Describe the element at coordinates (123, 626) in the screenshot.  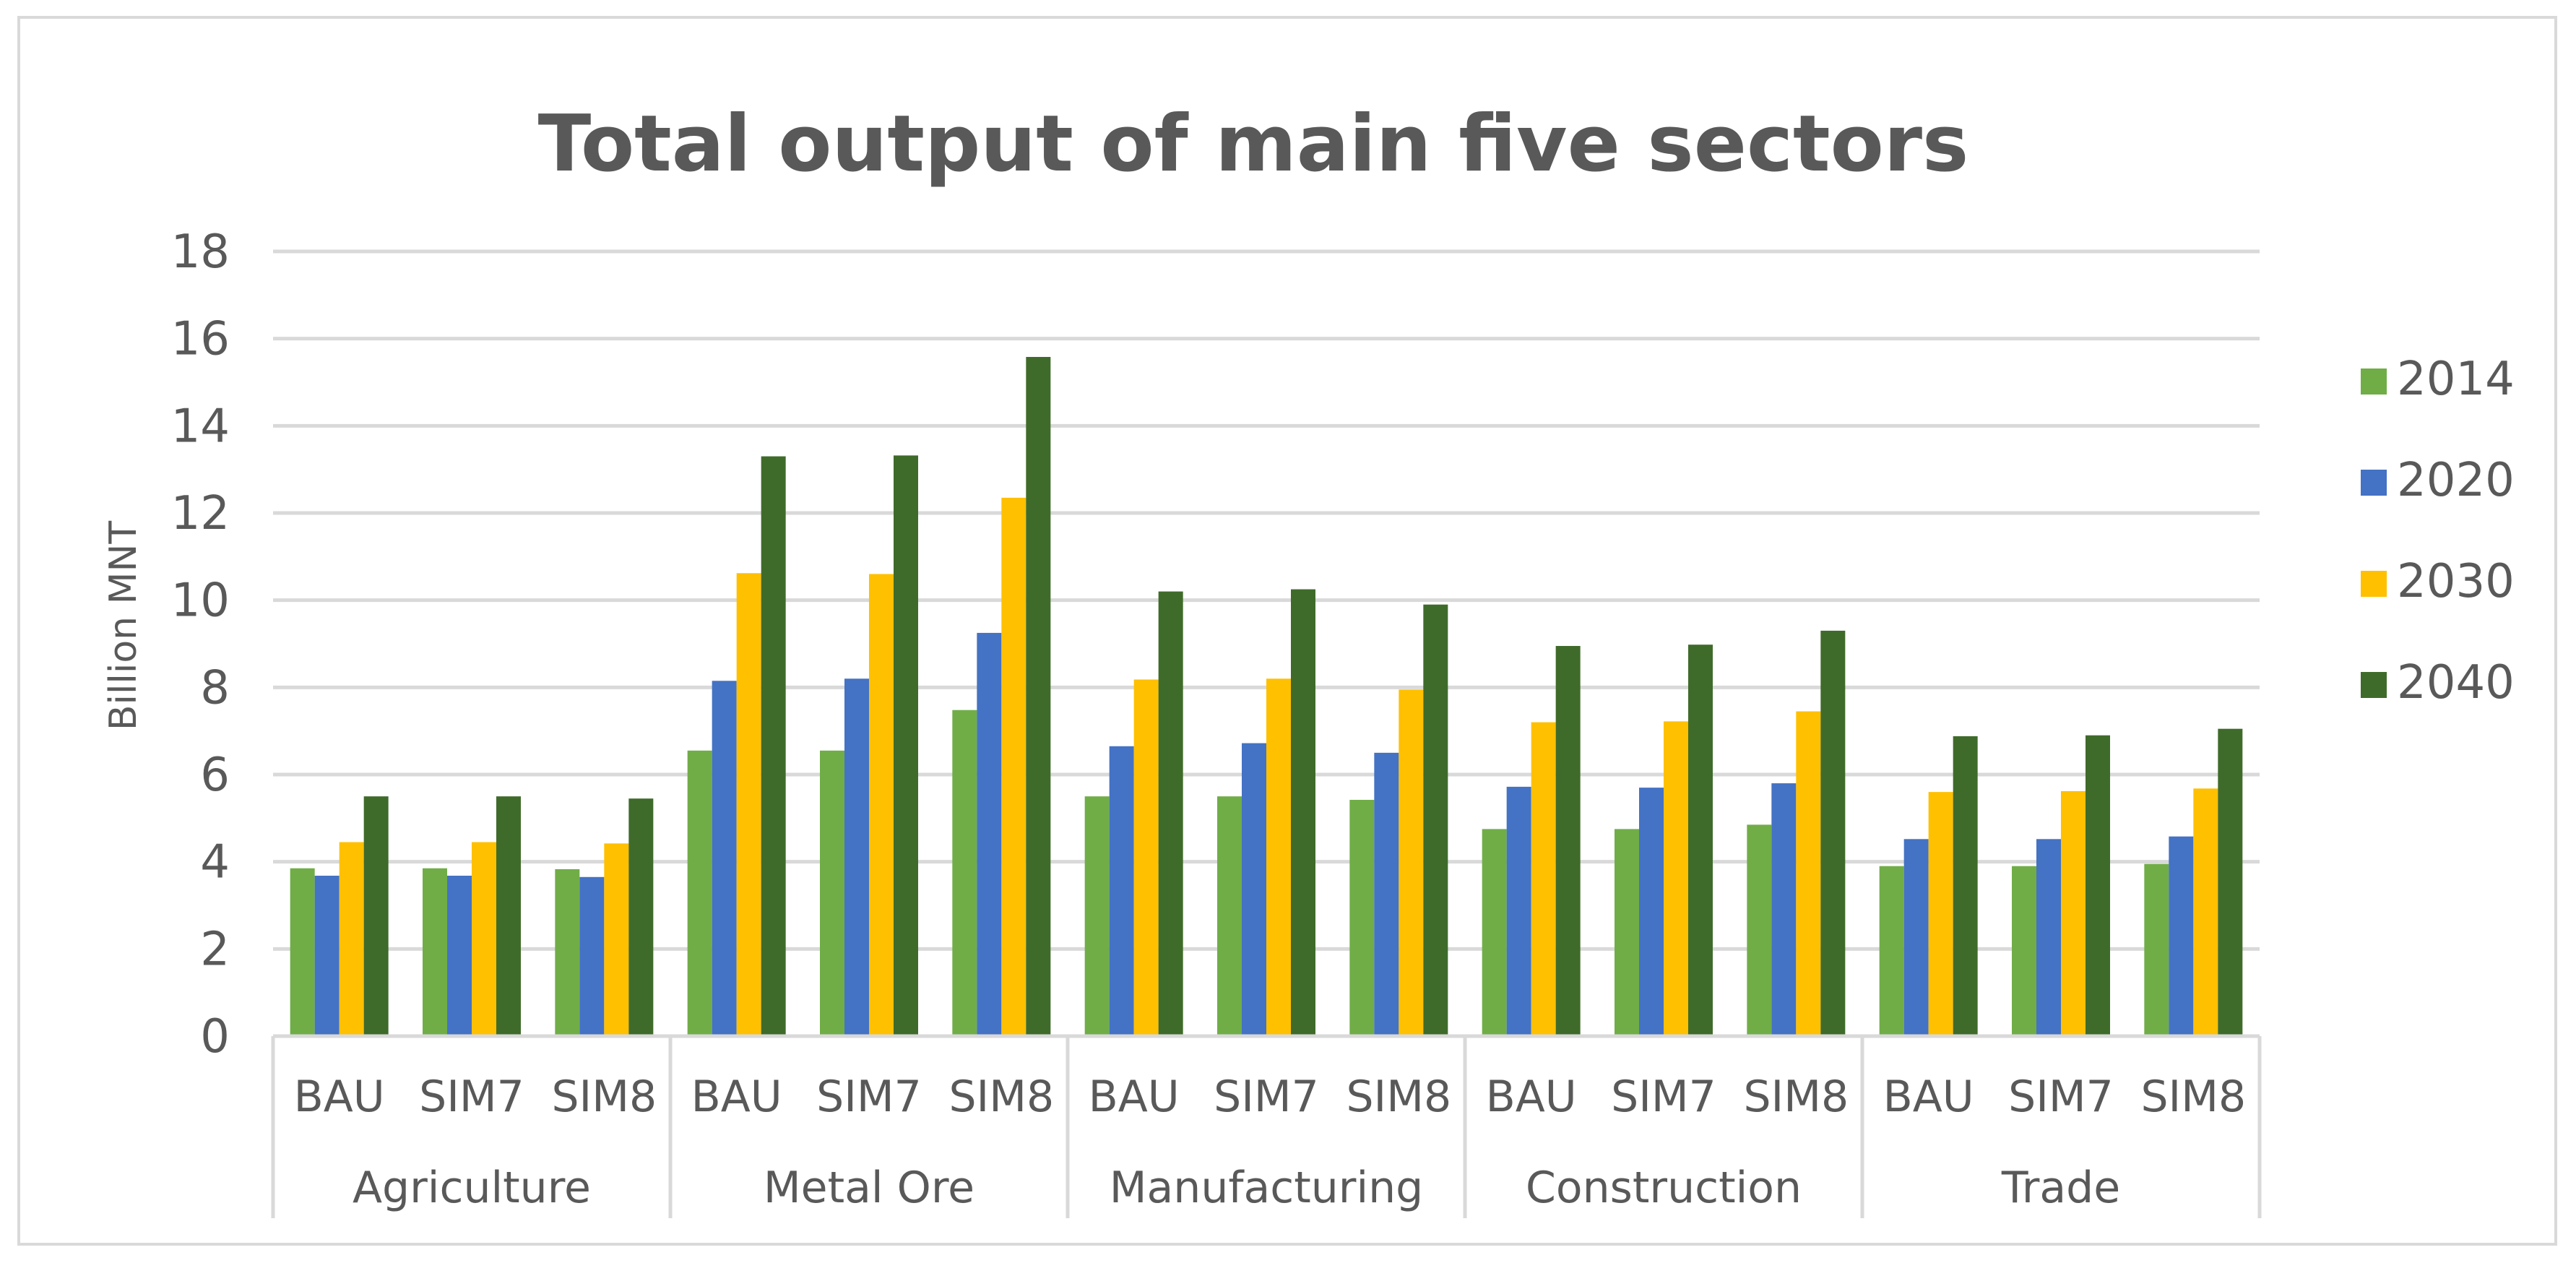
I see `y-axis-label: Billion MNT` at that location.